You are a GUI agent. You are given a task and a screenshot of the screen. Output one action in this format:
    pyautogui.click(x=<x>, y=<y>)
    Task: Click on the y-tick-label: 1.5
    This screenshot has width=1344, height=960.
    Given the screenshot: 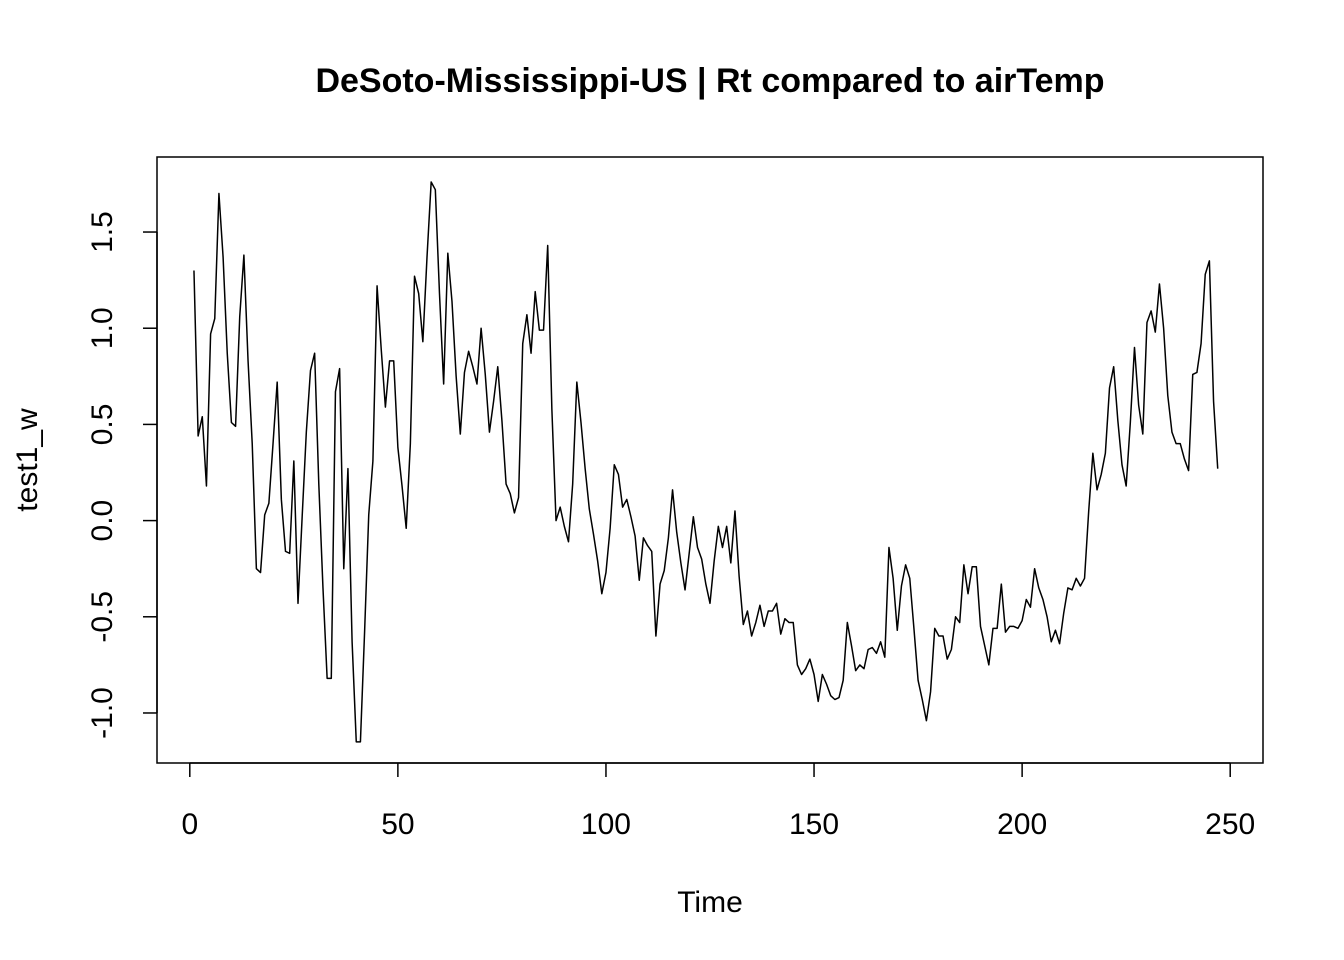 What is the action you would take?
    pyautogui.click(x=102, y=232)
    